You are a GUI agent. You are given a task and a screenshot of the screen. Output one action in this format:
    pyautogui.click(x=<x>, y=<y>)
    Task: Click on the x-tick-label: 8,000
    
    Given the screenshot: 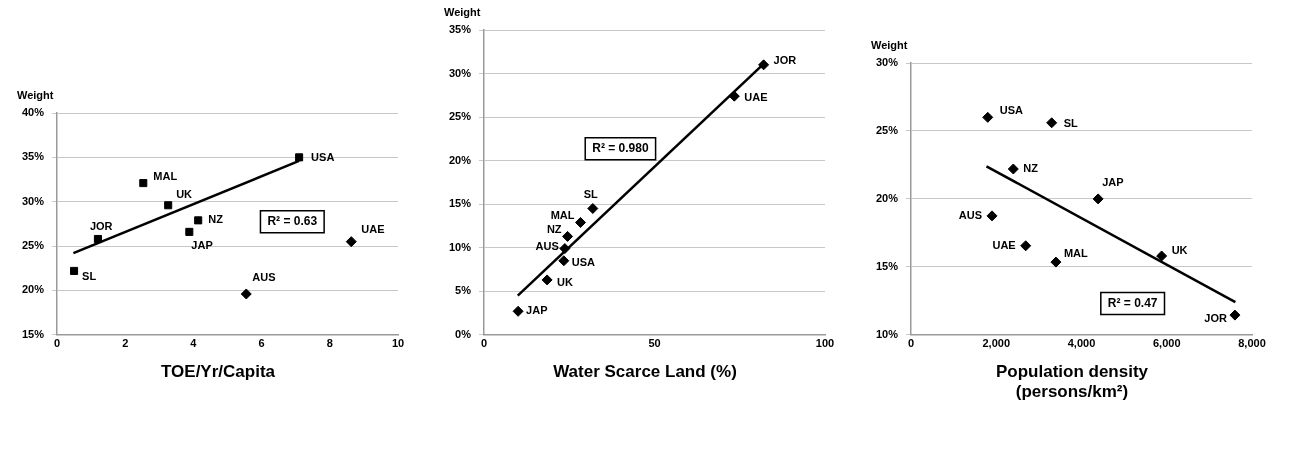 What is the action you would take?
    pyautogui.click(x=1252, y=343)
    